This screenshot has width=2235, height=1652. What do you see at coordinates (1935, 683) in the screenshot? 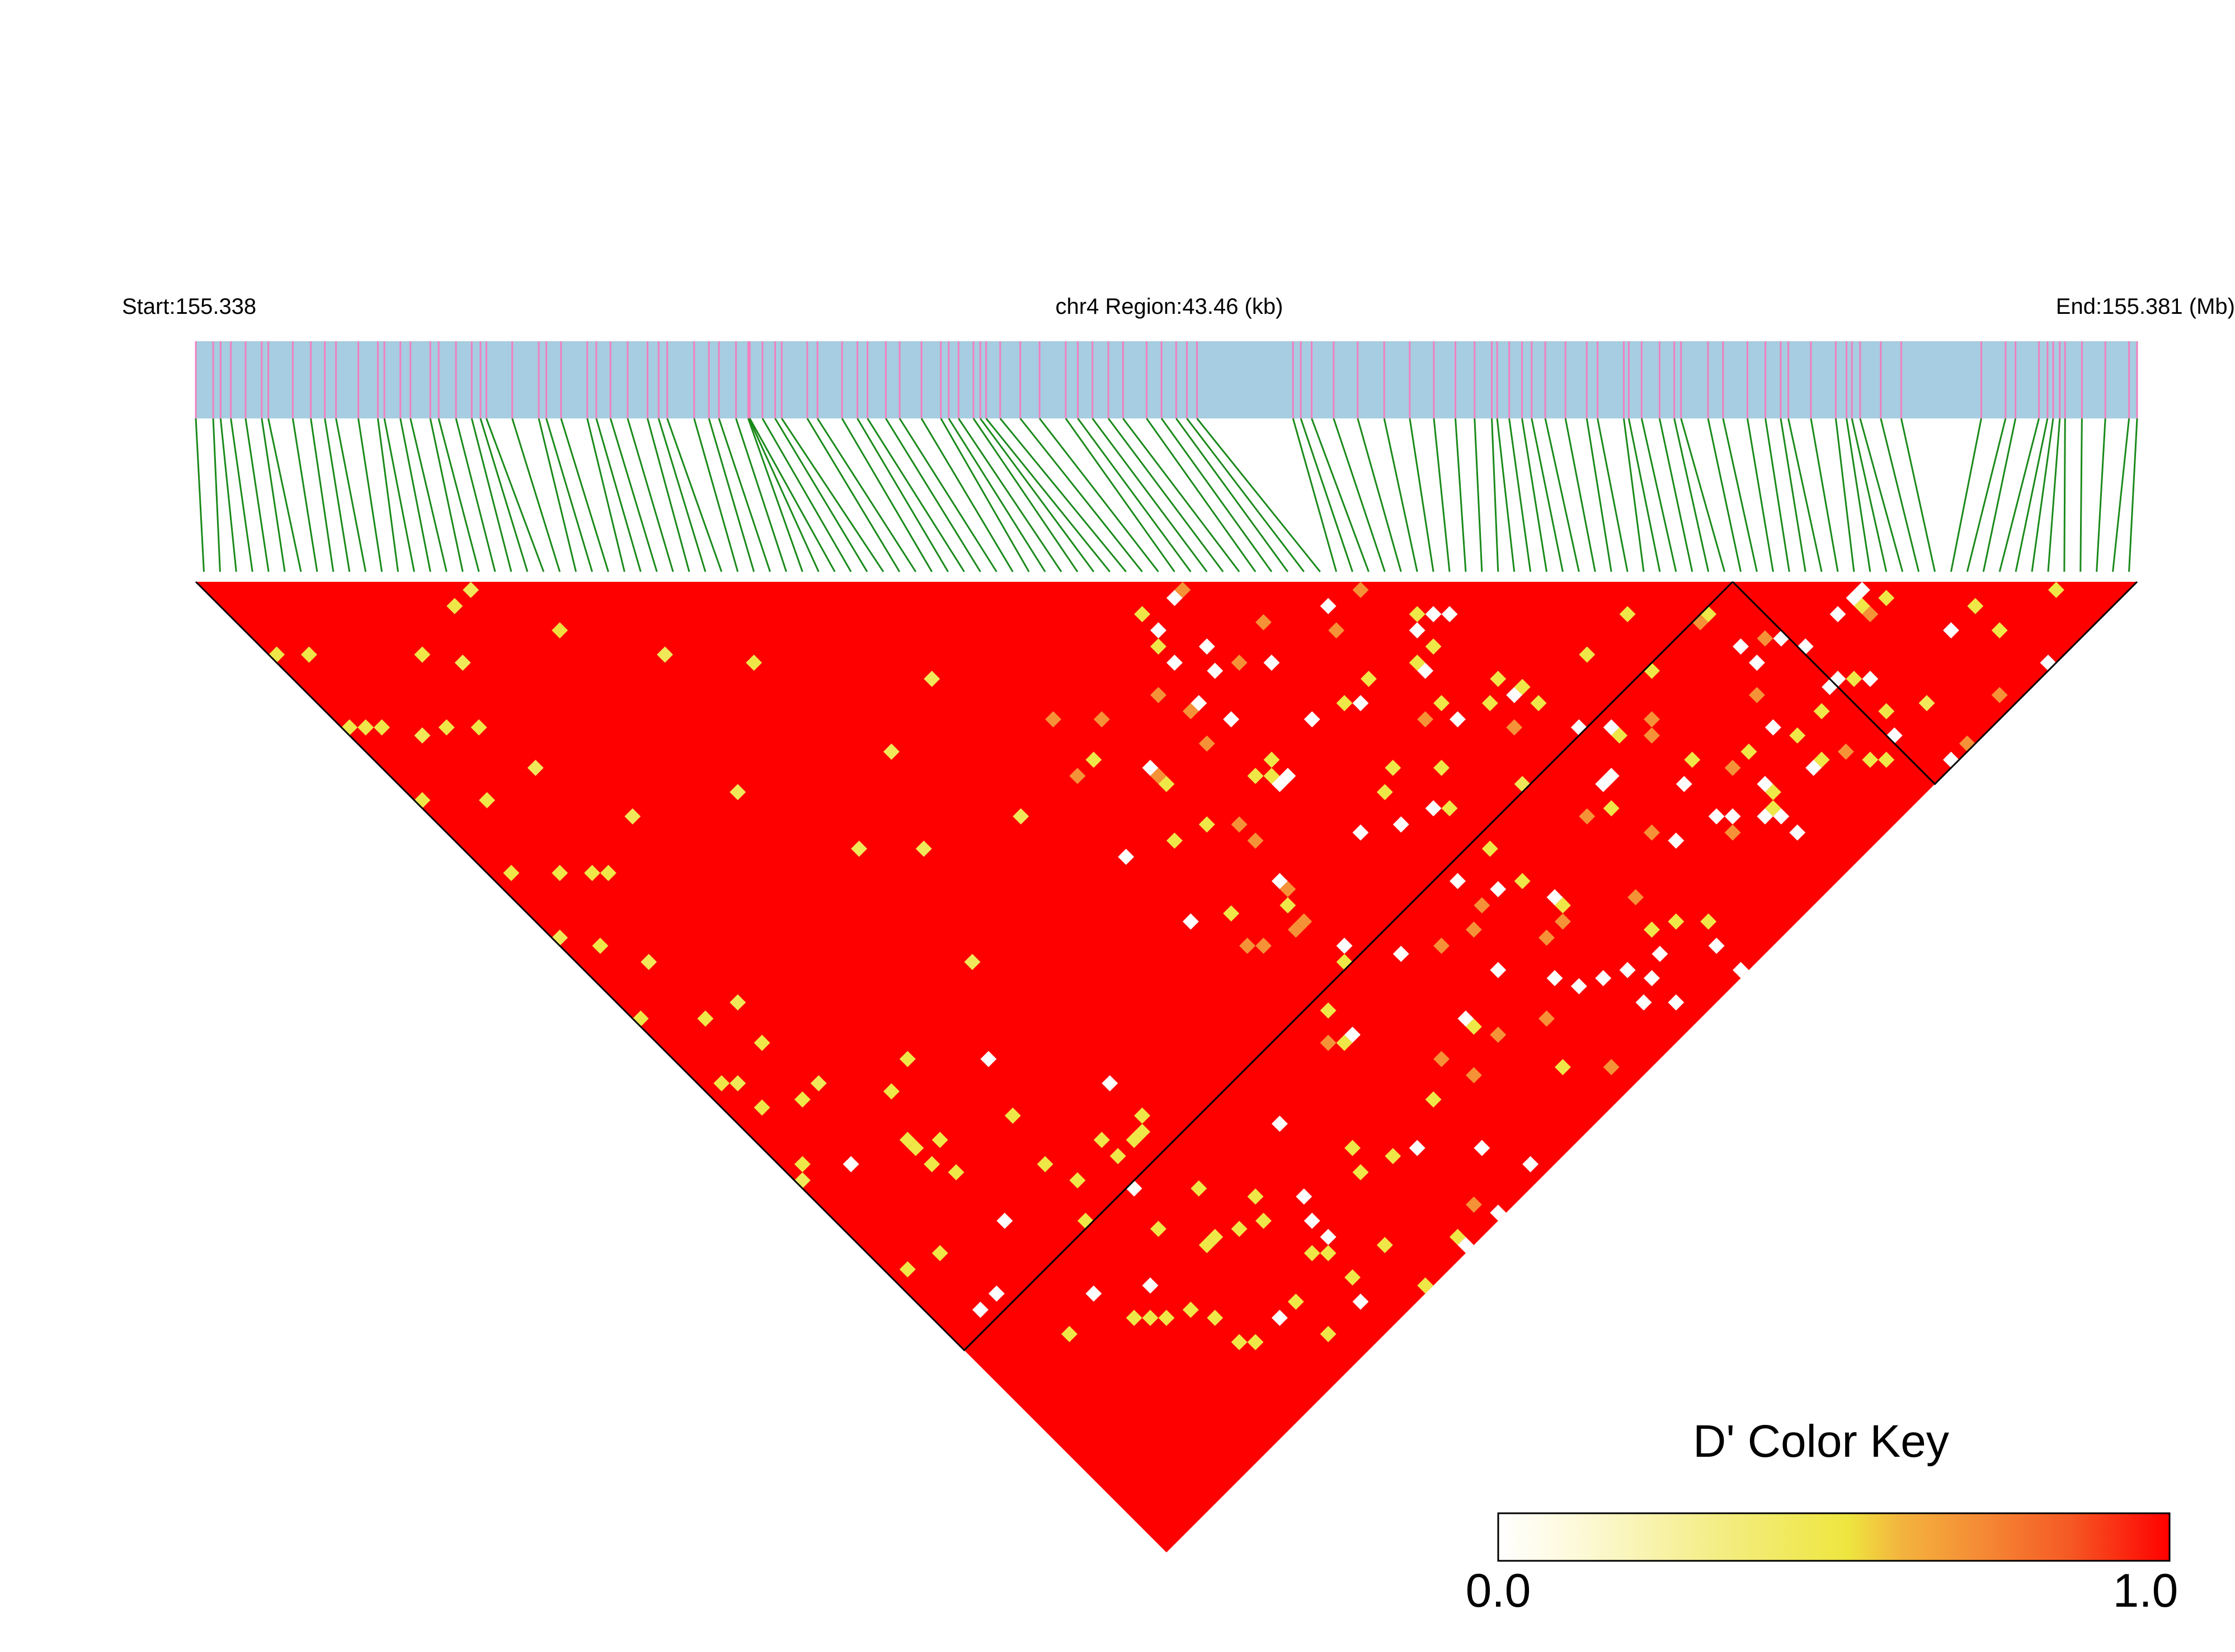
I see `ld-block-outline` at bounding box center [1935, 683].